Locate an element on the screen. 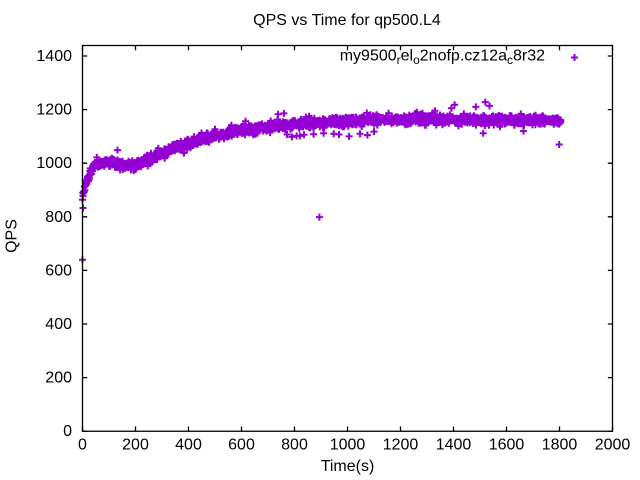 The height and width of the screenshot is (480, 640). svg-text: QPS vs Time for qp500.L4 is located at coordinates (347, 20).